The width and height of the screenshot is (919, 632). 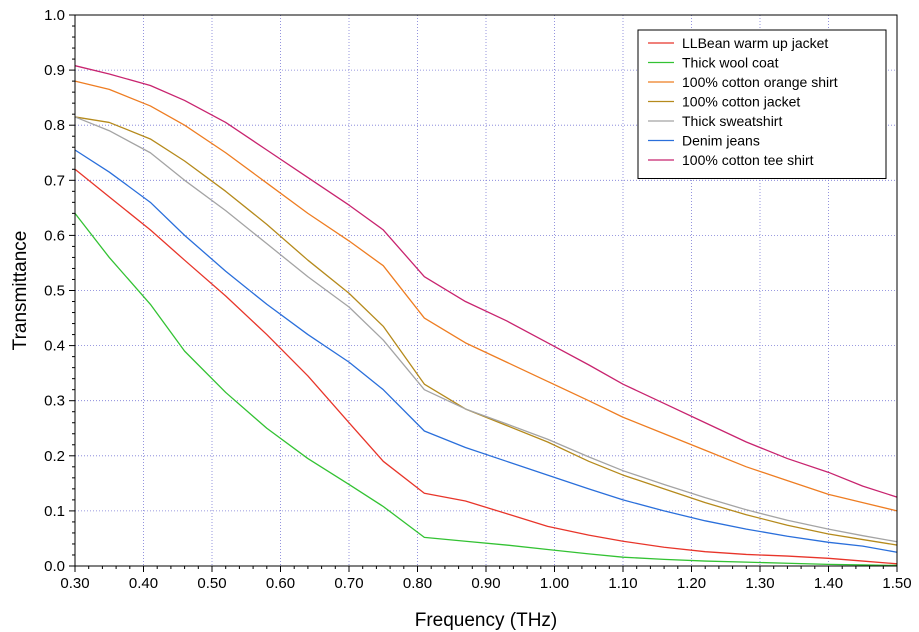 What do you see at coordinates (143, 583) in the screenshot?
I see `x-tick-label: 0.40` at bounding box center [143, 583].